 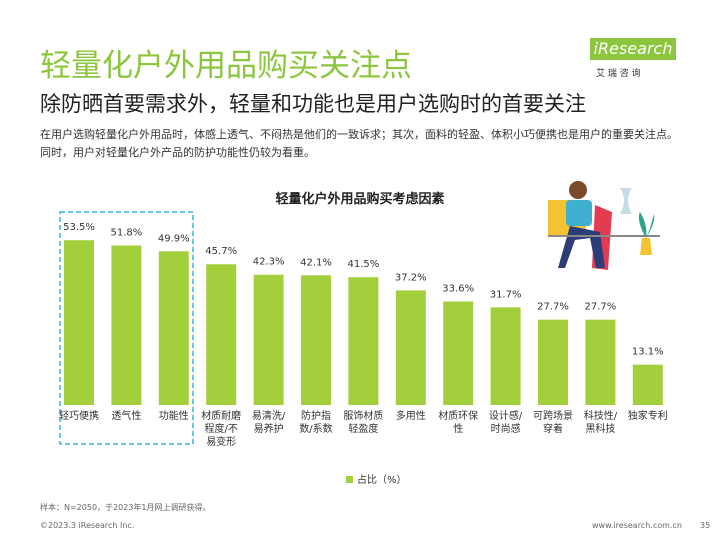 I want to click on page-number: 35, so click(x=705, y=525).